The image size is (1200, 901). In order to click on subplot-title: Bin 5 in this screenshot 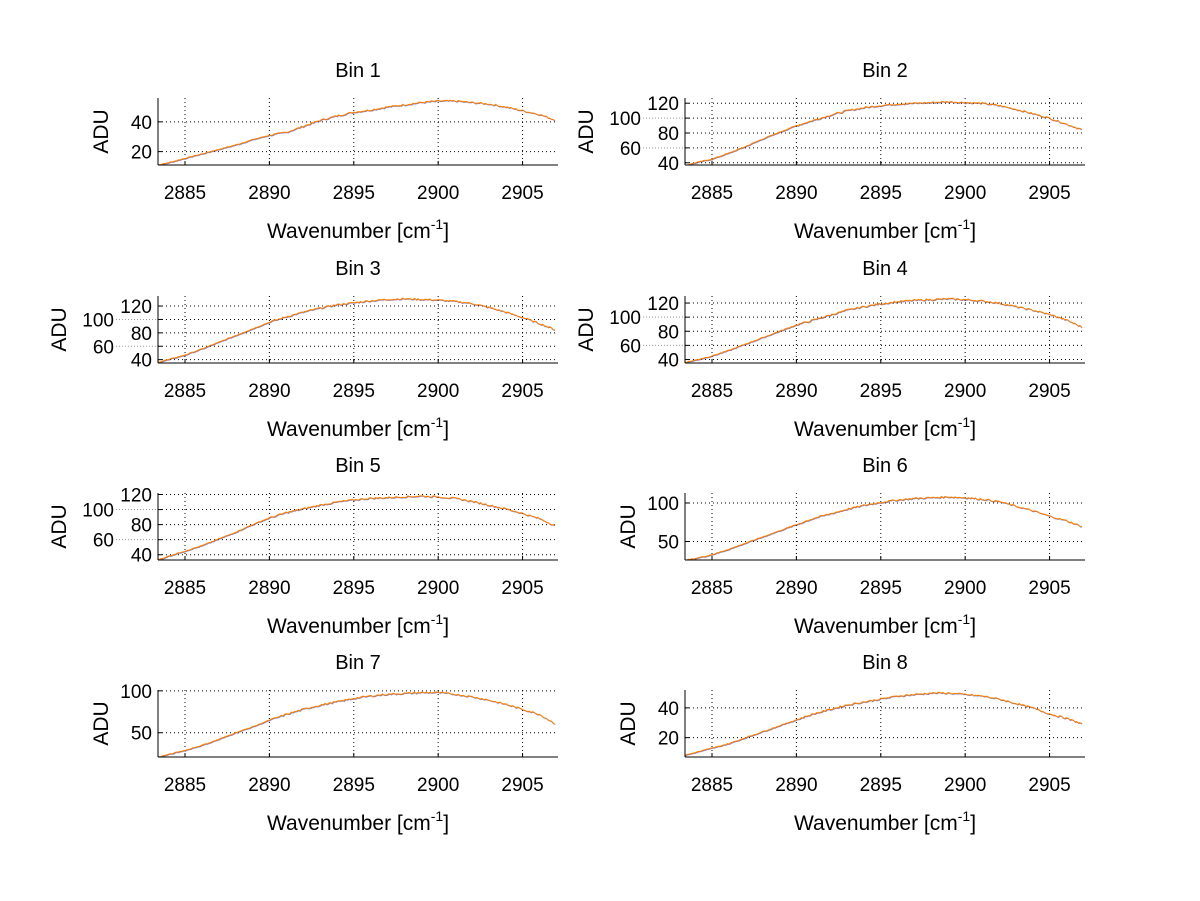, I will do `click(358, 466)`.